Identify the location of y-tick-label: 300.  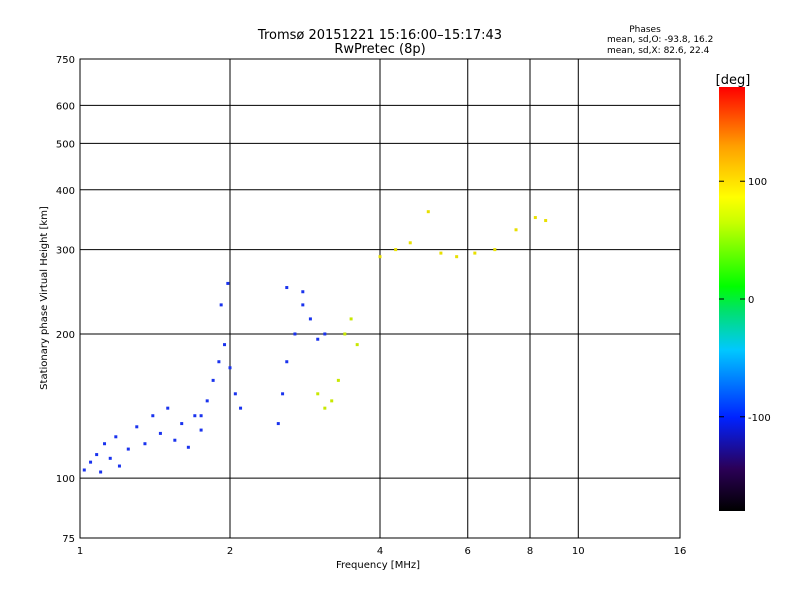
(65, 251).